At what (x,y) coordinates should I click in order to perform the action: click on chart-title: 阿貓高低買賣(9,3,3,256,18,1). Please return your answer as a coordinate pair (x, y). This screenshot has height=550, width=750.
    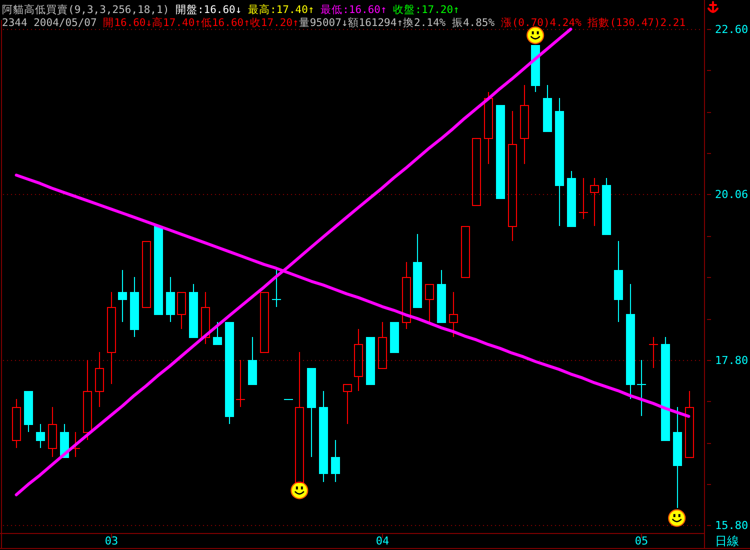
    Looking at the image, I should click on (86, 9).